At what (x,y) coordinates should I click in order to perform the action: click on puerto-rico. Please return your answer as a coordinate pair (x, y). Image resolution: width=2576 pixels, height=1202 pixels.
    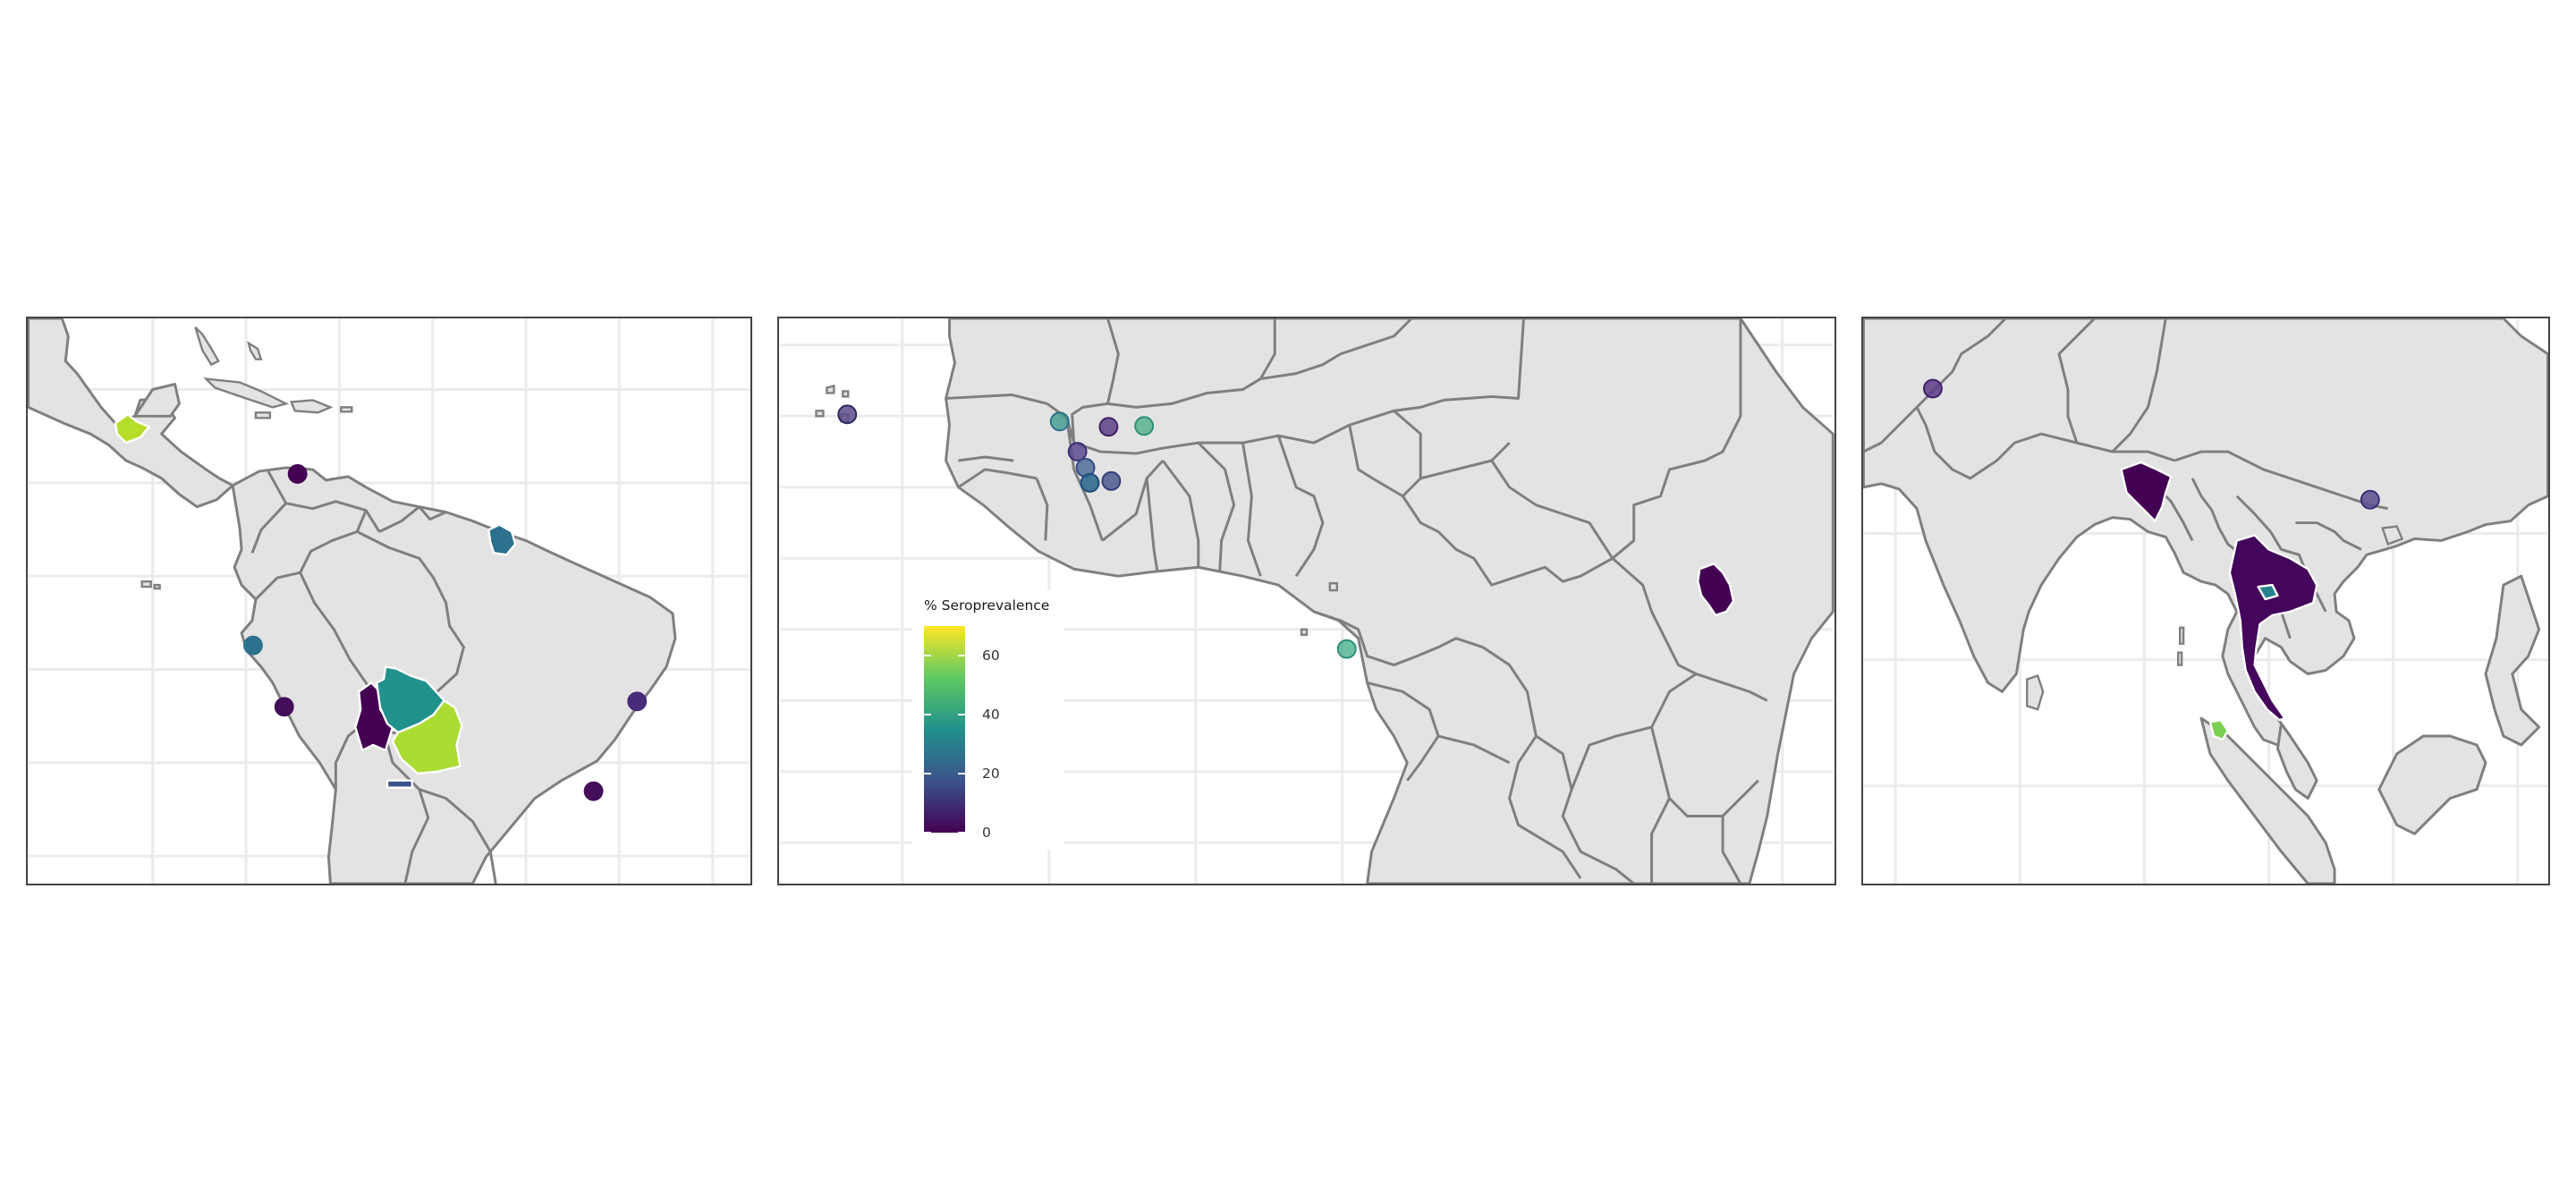
    Looking at the image, I should click on (346, 409).